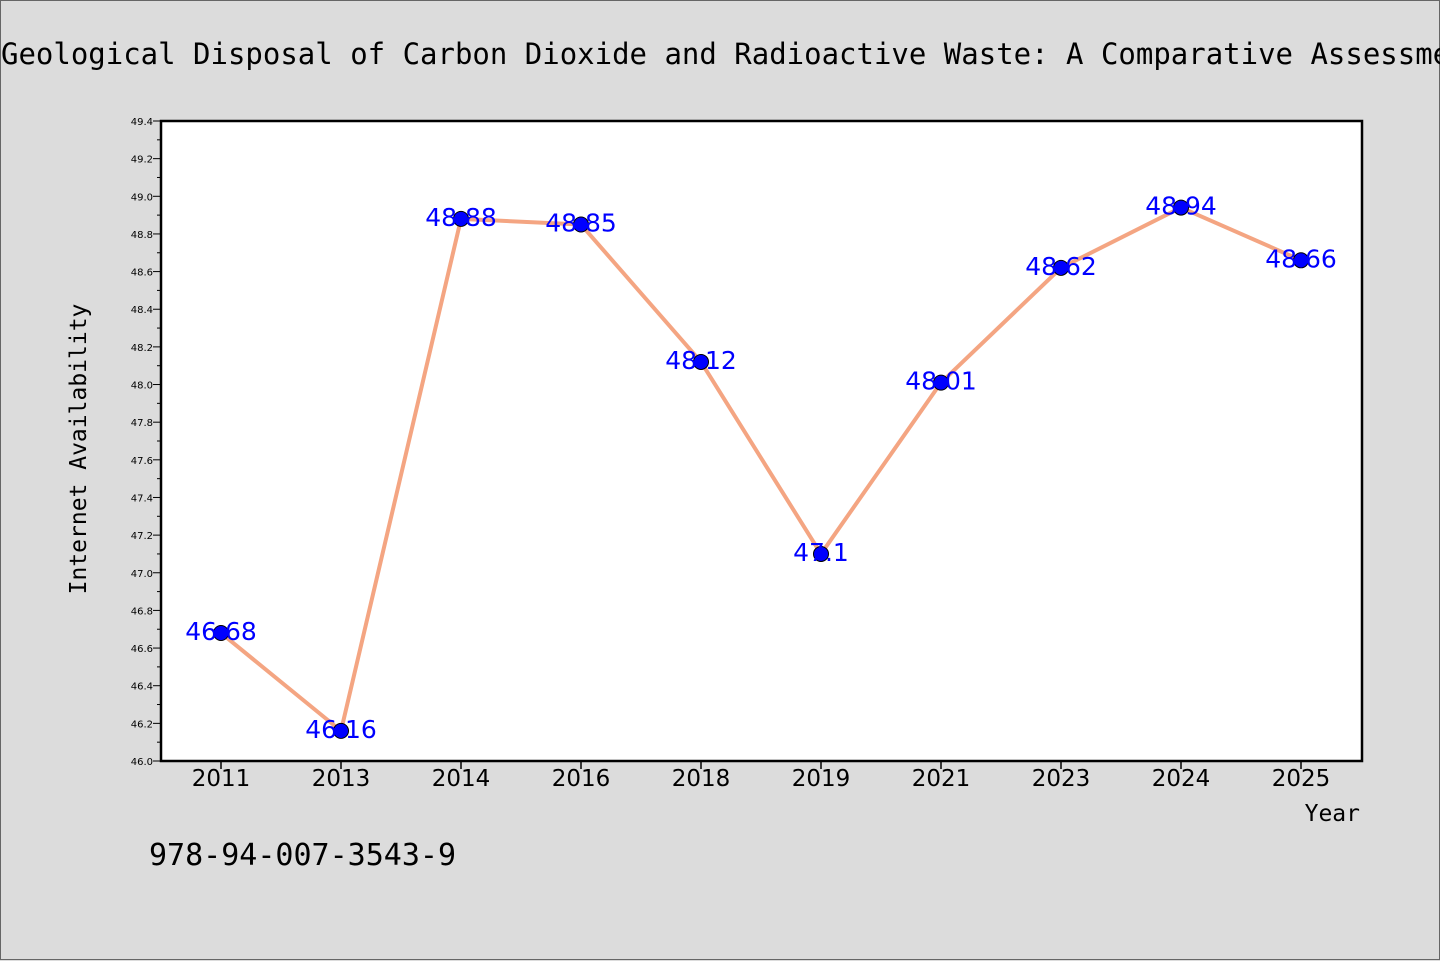 This screenshot has width=1440, height=961. I want to click on data-label: 48.85, so click(581, 223).